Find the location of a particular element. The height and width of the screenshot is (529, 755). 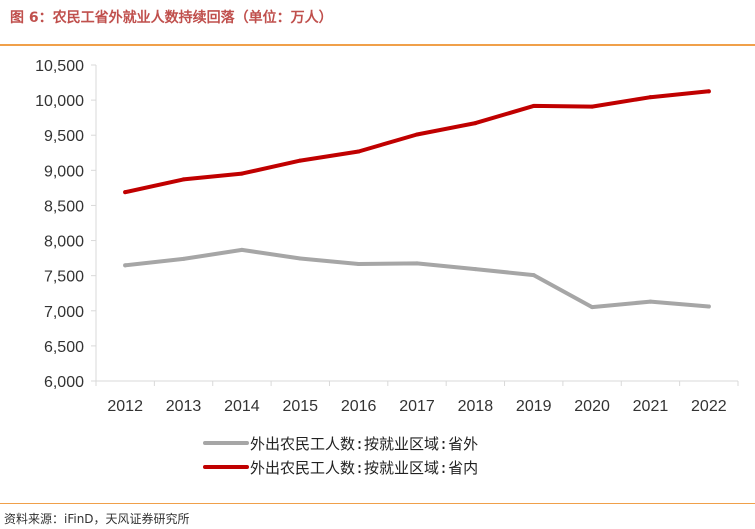

y-tick-label: 6,000 is located at coordinates (64, 382).